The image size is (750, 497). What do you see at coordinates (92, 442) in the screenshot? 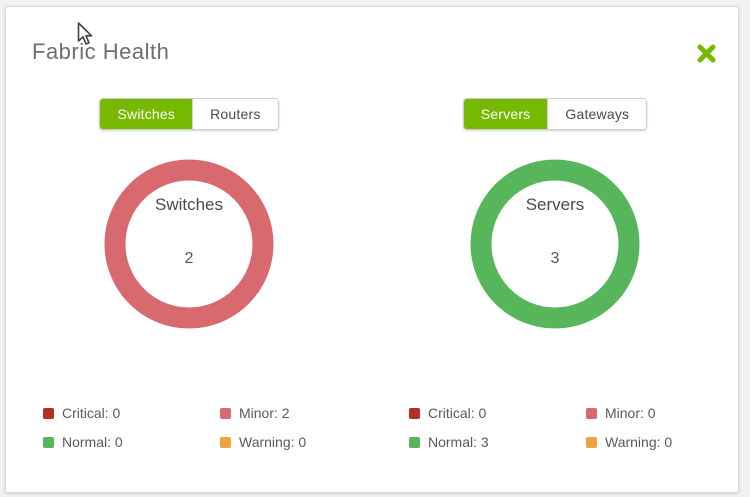
I see `legend-label: Normal: 0` at bounding box center [92, 442].